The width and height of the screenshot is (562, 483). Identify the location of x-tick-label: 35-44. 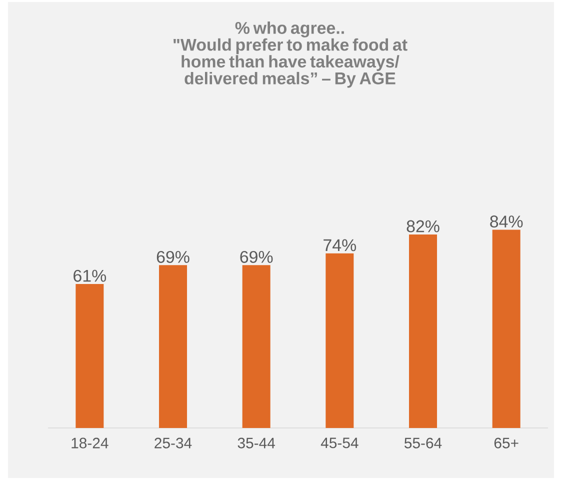
(257, 443).